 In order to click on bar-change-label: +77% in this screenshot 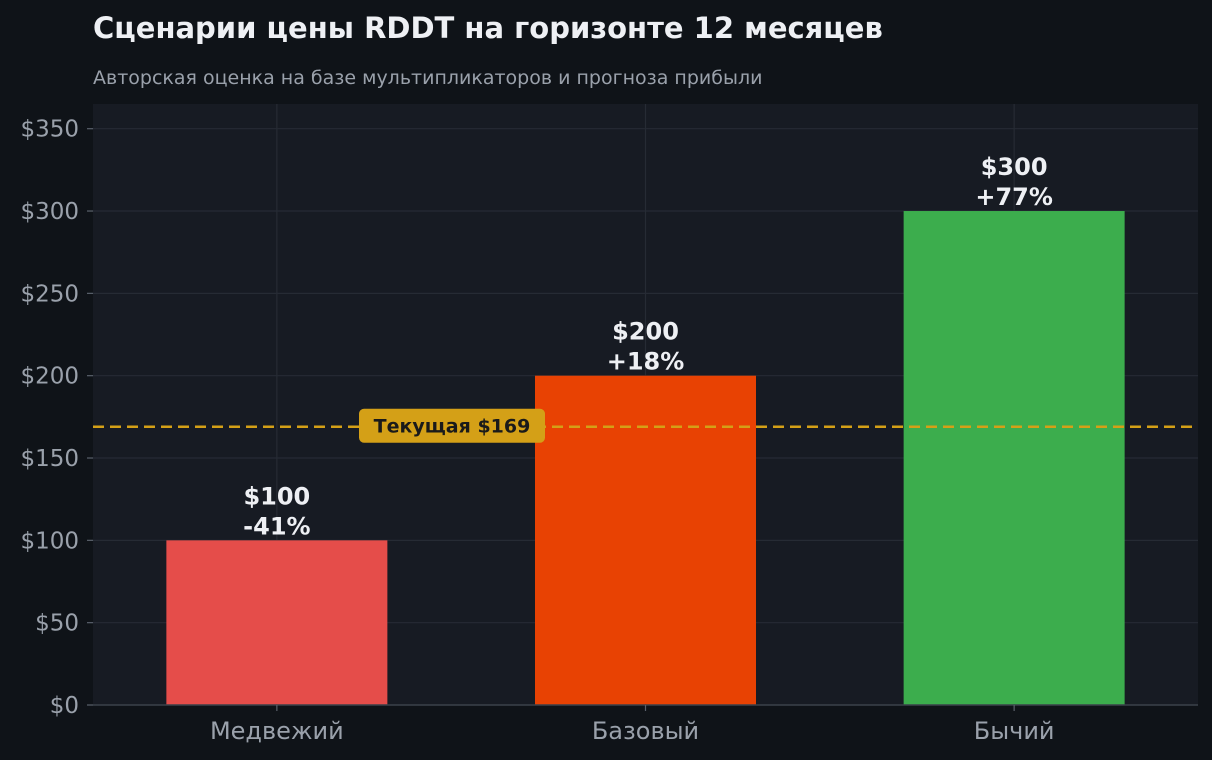, I will do `click(1014, 197)`.